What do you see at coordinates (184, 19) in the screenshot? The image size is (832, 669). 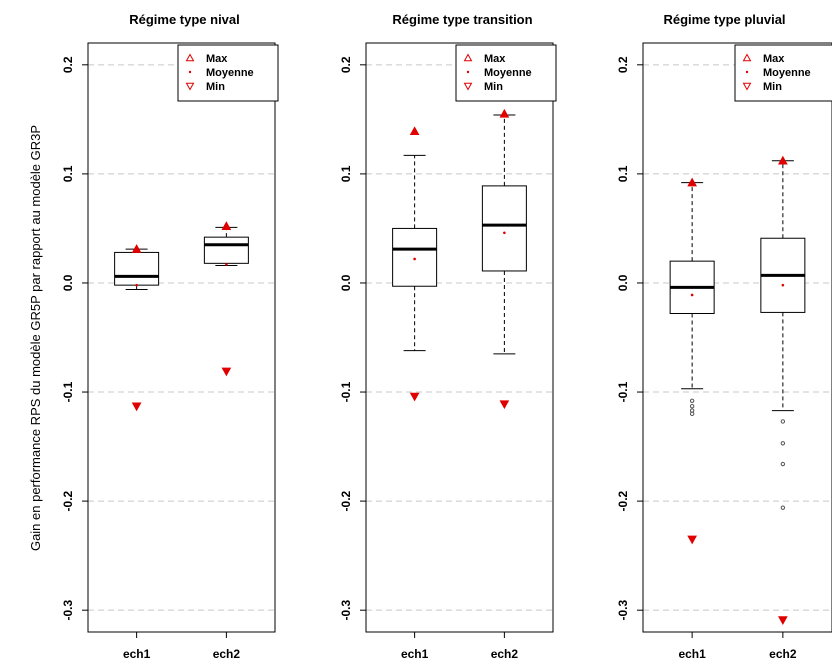 I see `panel-title: Régime type nival` at bounding box center [184, 19].